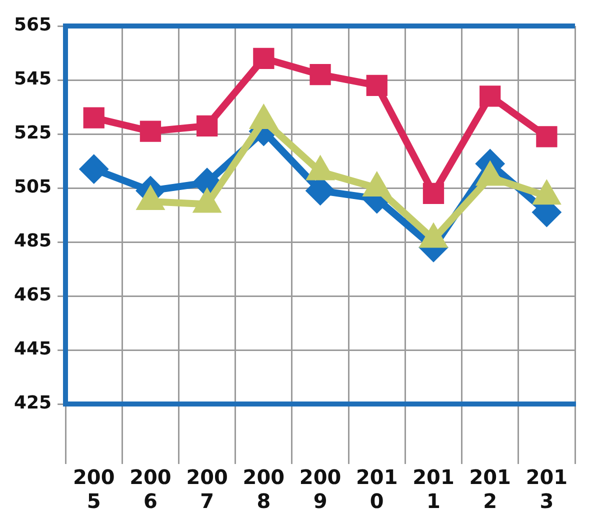  What do you see at coordinates (263, 489) in the screenshot?
I see `x-tick-label: 2008` at bounding box center [263, 489].